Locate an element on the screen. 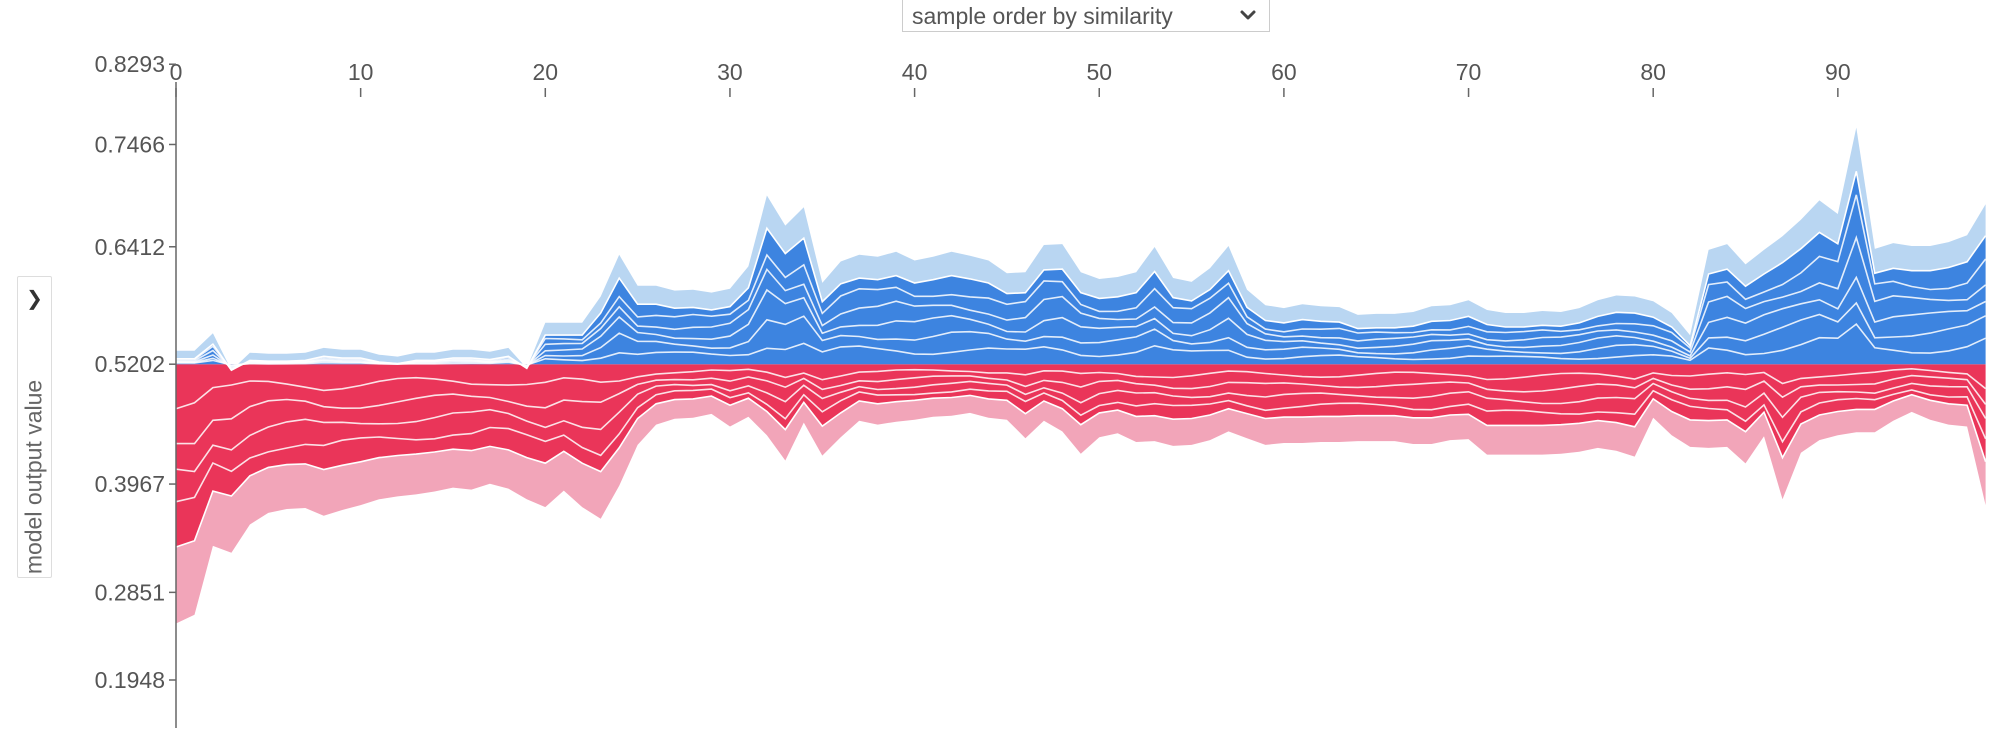 The height and width of the screenshot is (740, 2006). sample-order-label: sample order by similarity is located at coordinates (1042, 16).